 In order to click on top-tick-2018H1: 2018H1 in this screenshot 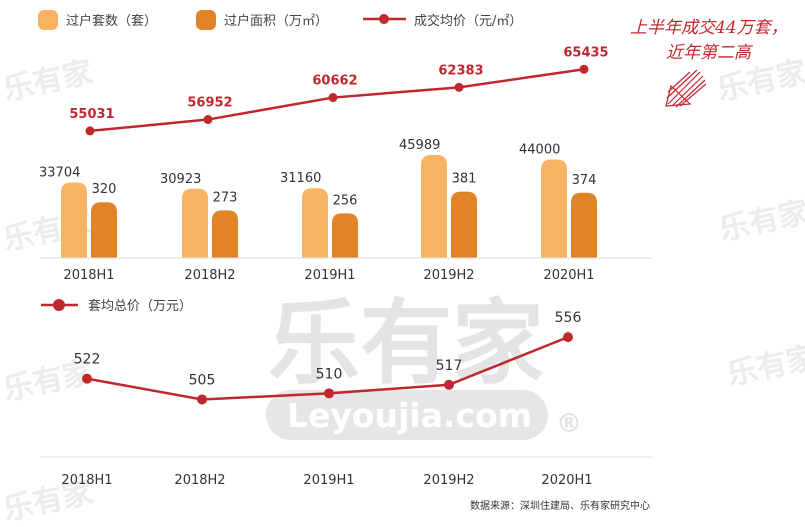, I will do `click(88, 275)`.